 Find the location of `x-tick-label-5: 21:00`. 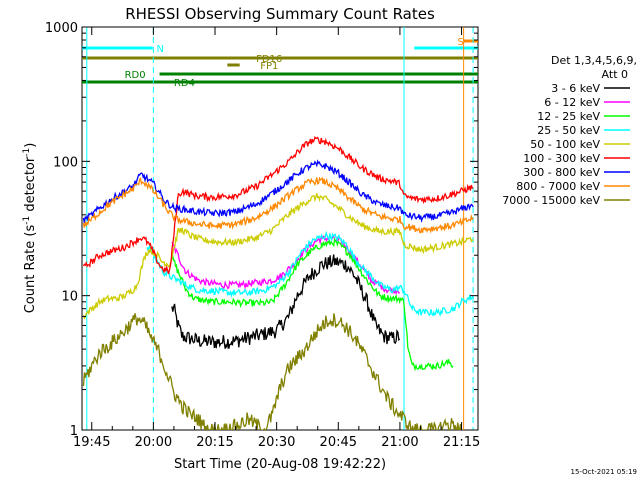

x-tick-label-5: 21:00 is located at coordinates (399, 442).